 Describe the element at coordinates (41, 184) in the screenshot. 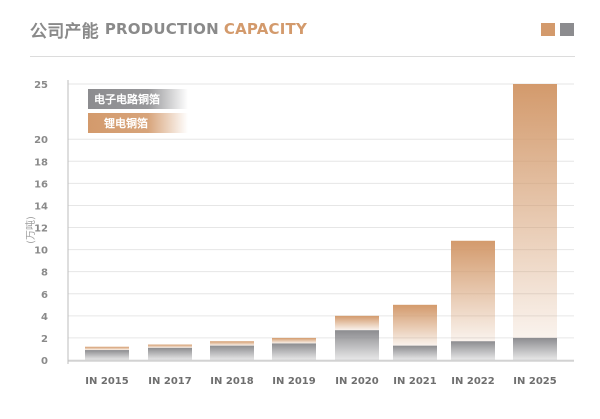

I see `y-tick-label: 16` at that location.